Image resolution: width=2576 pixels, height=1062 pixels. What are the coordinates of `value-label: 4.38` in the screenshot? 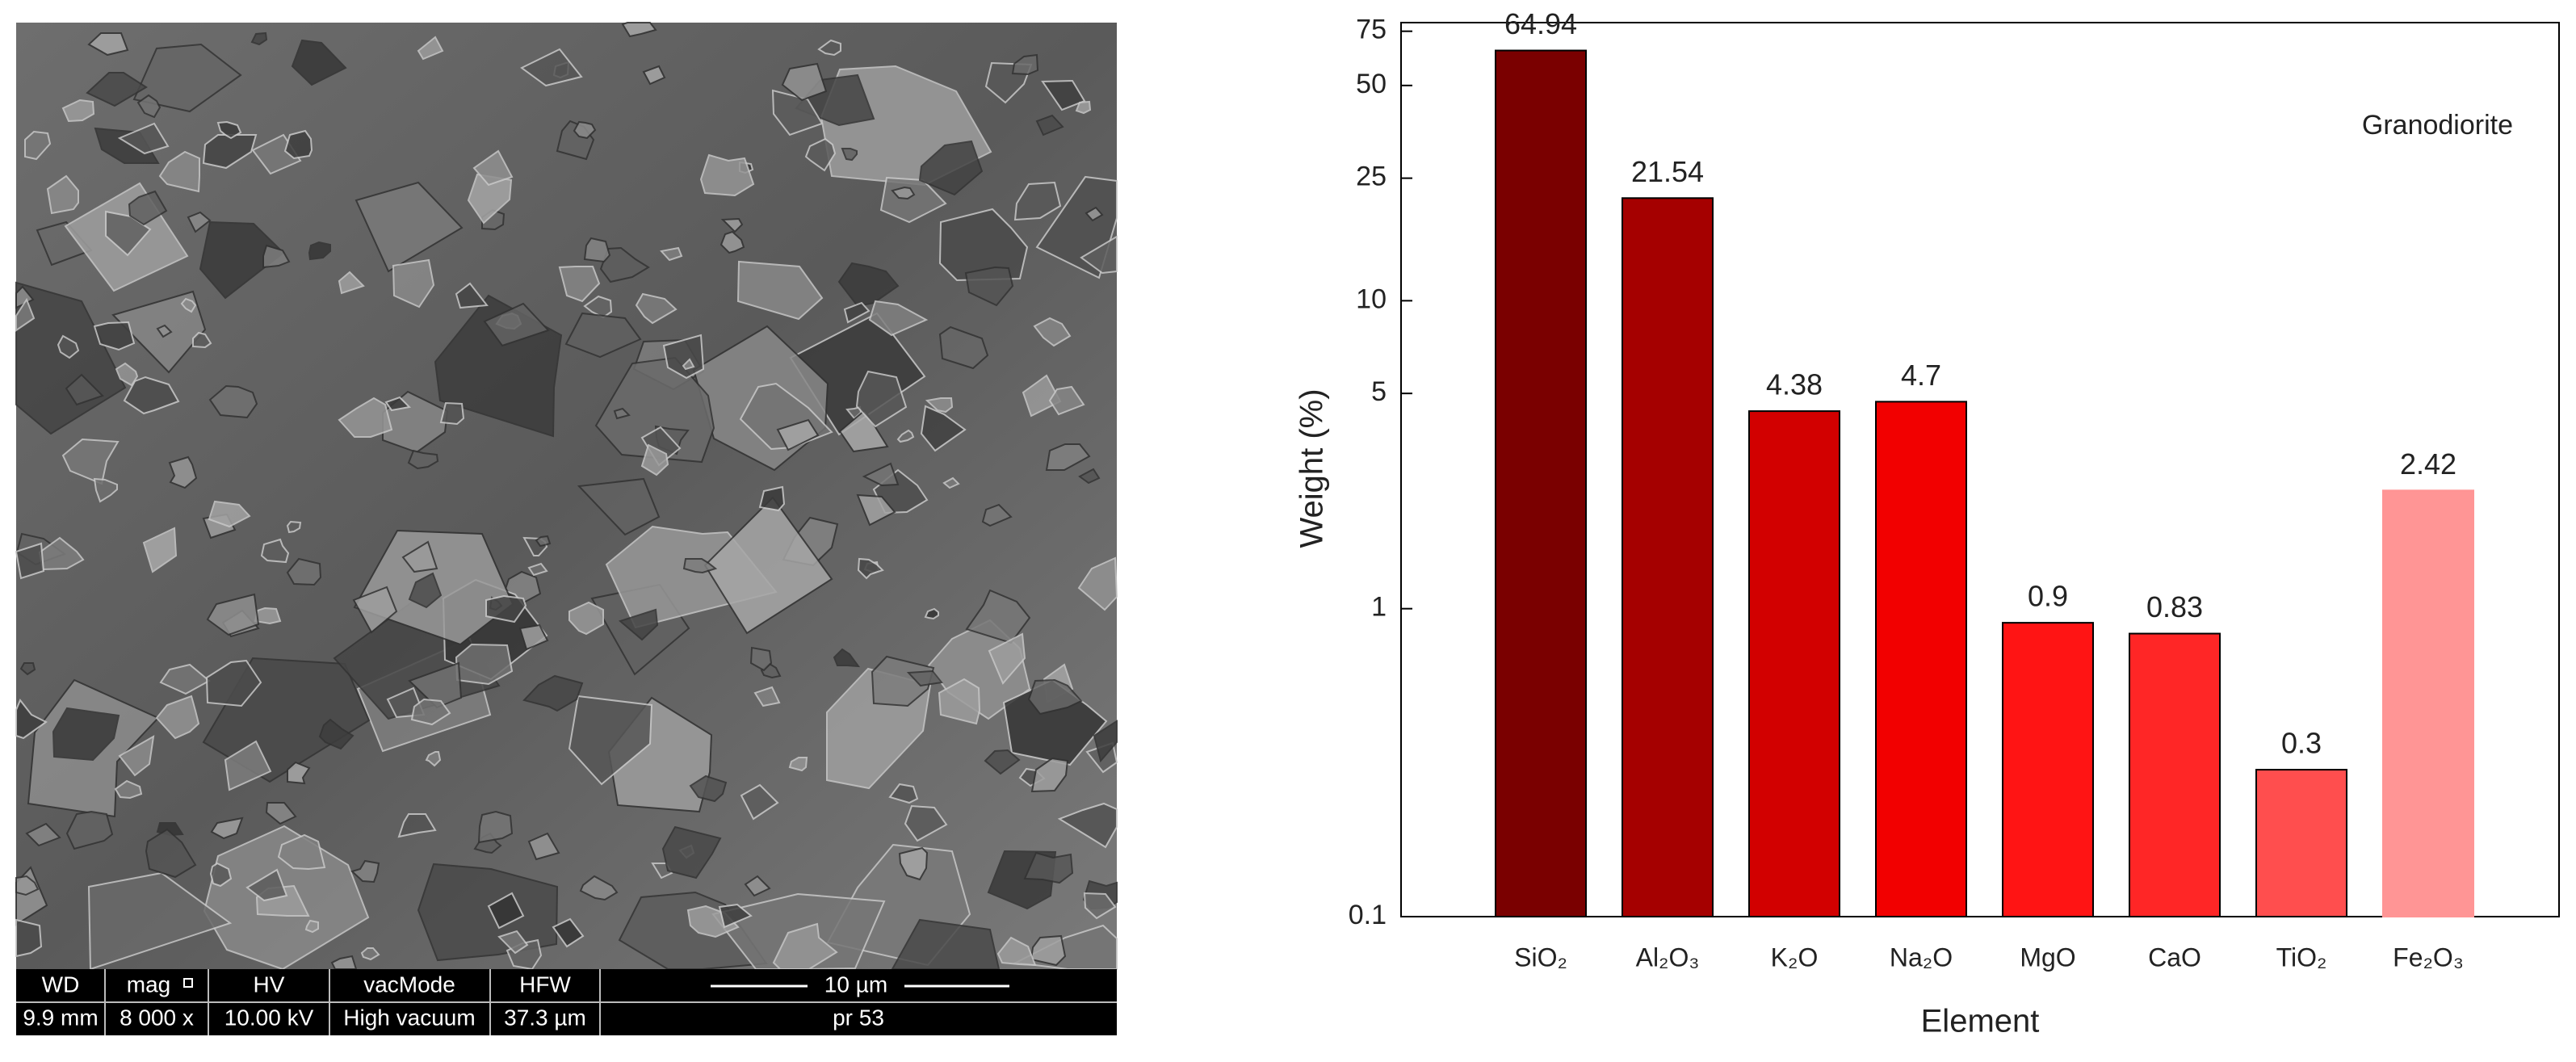 It's located at (1794, 384).